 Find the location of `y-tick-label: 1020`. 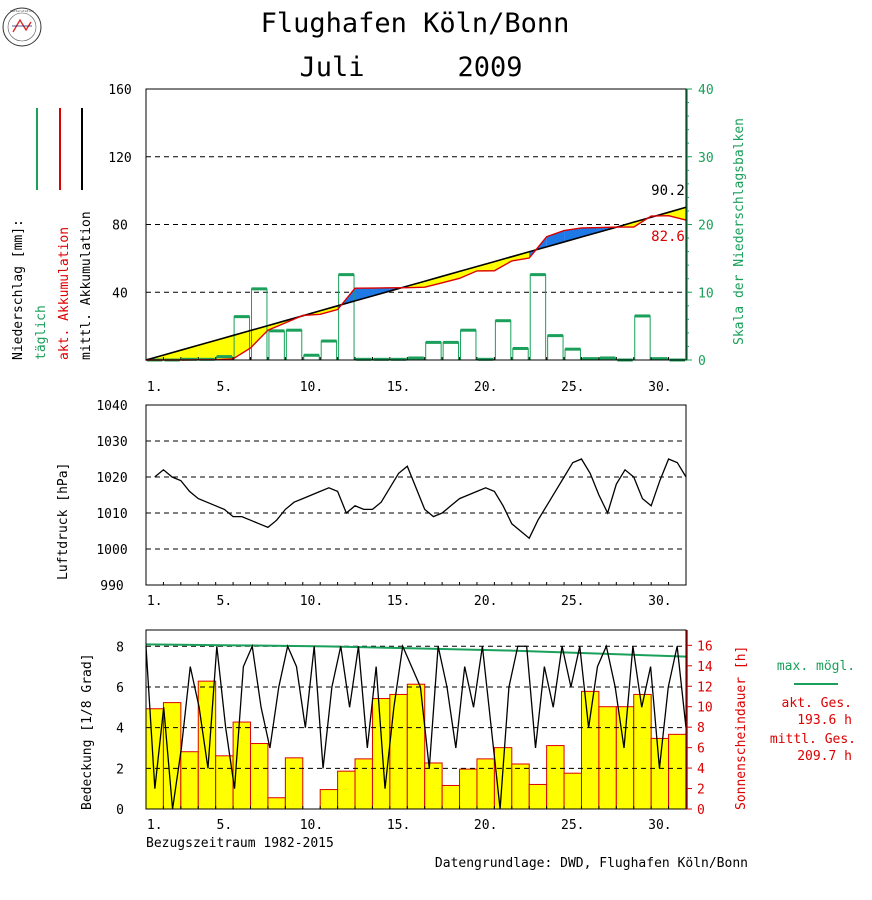

y-tick-label: 1020 is located at coordinates (111, 478).